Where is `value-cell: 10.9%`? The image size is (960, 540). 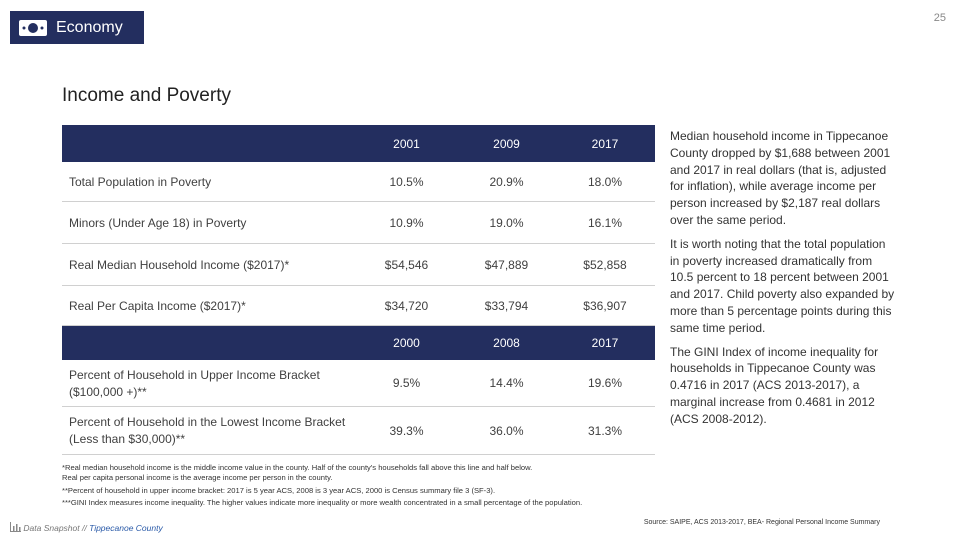
value-cell: 10.9% is located at coordinates (406, 222).